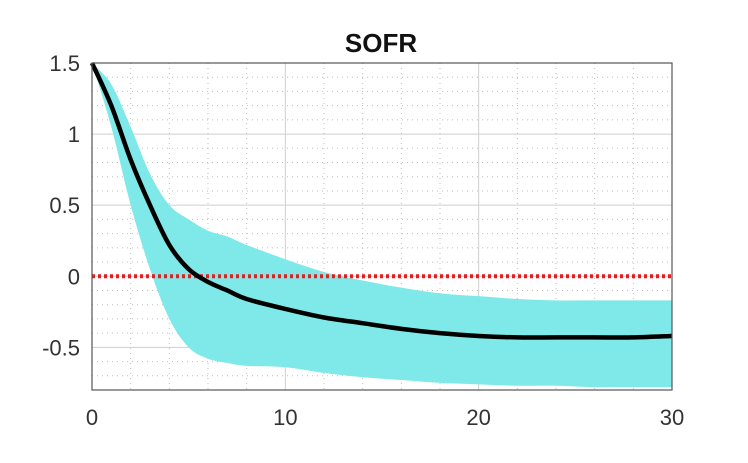 The width and height of the screenshot is (748, 463). I want to click on x-axis-ticks: 0 10 20 30, so click(385, 417).